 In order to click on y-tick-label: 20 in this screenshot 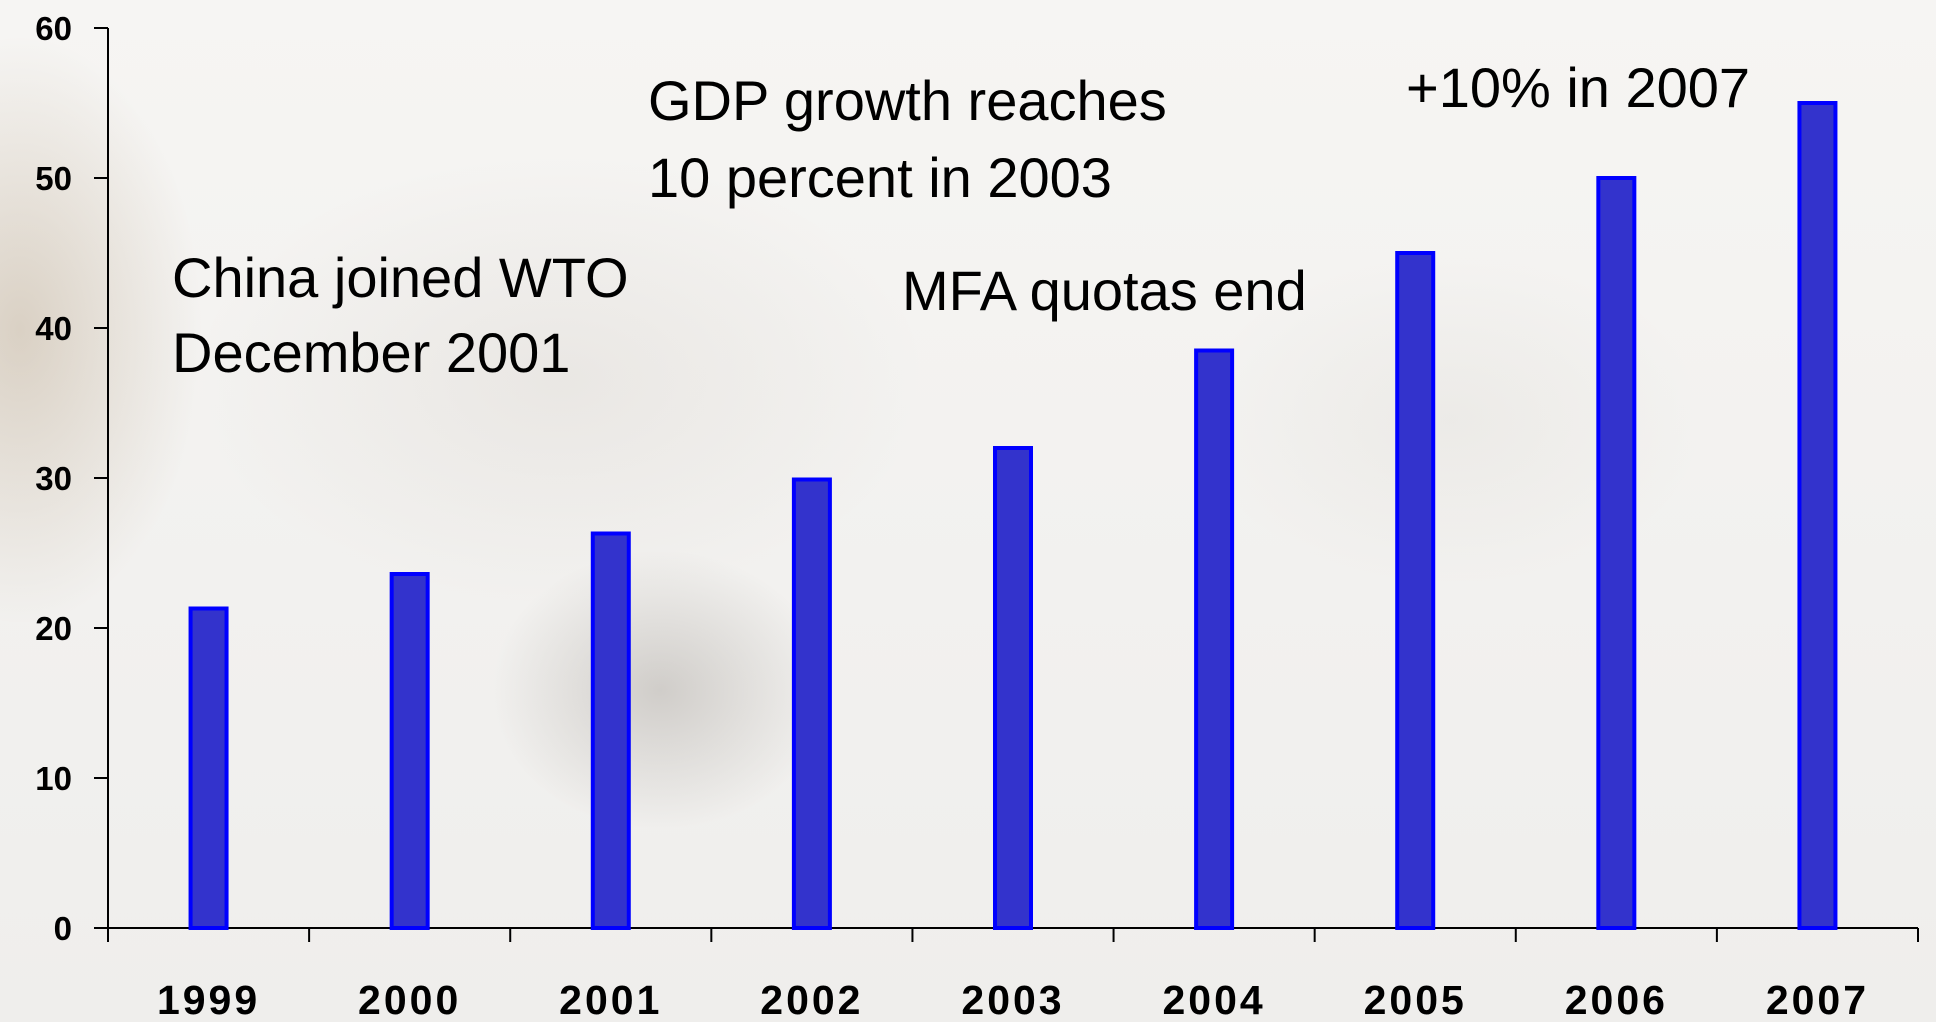, I will do `click(53, 628)`.